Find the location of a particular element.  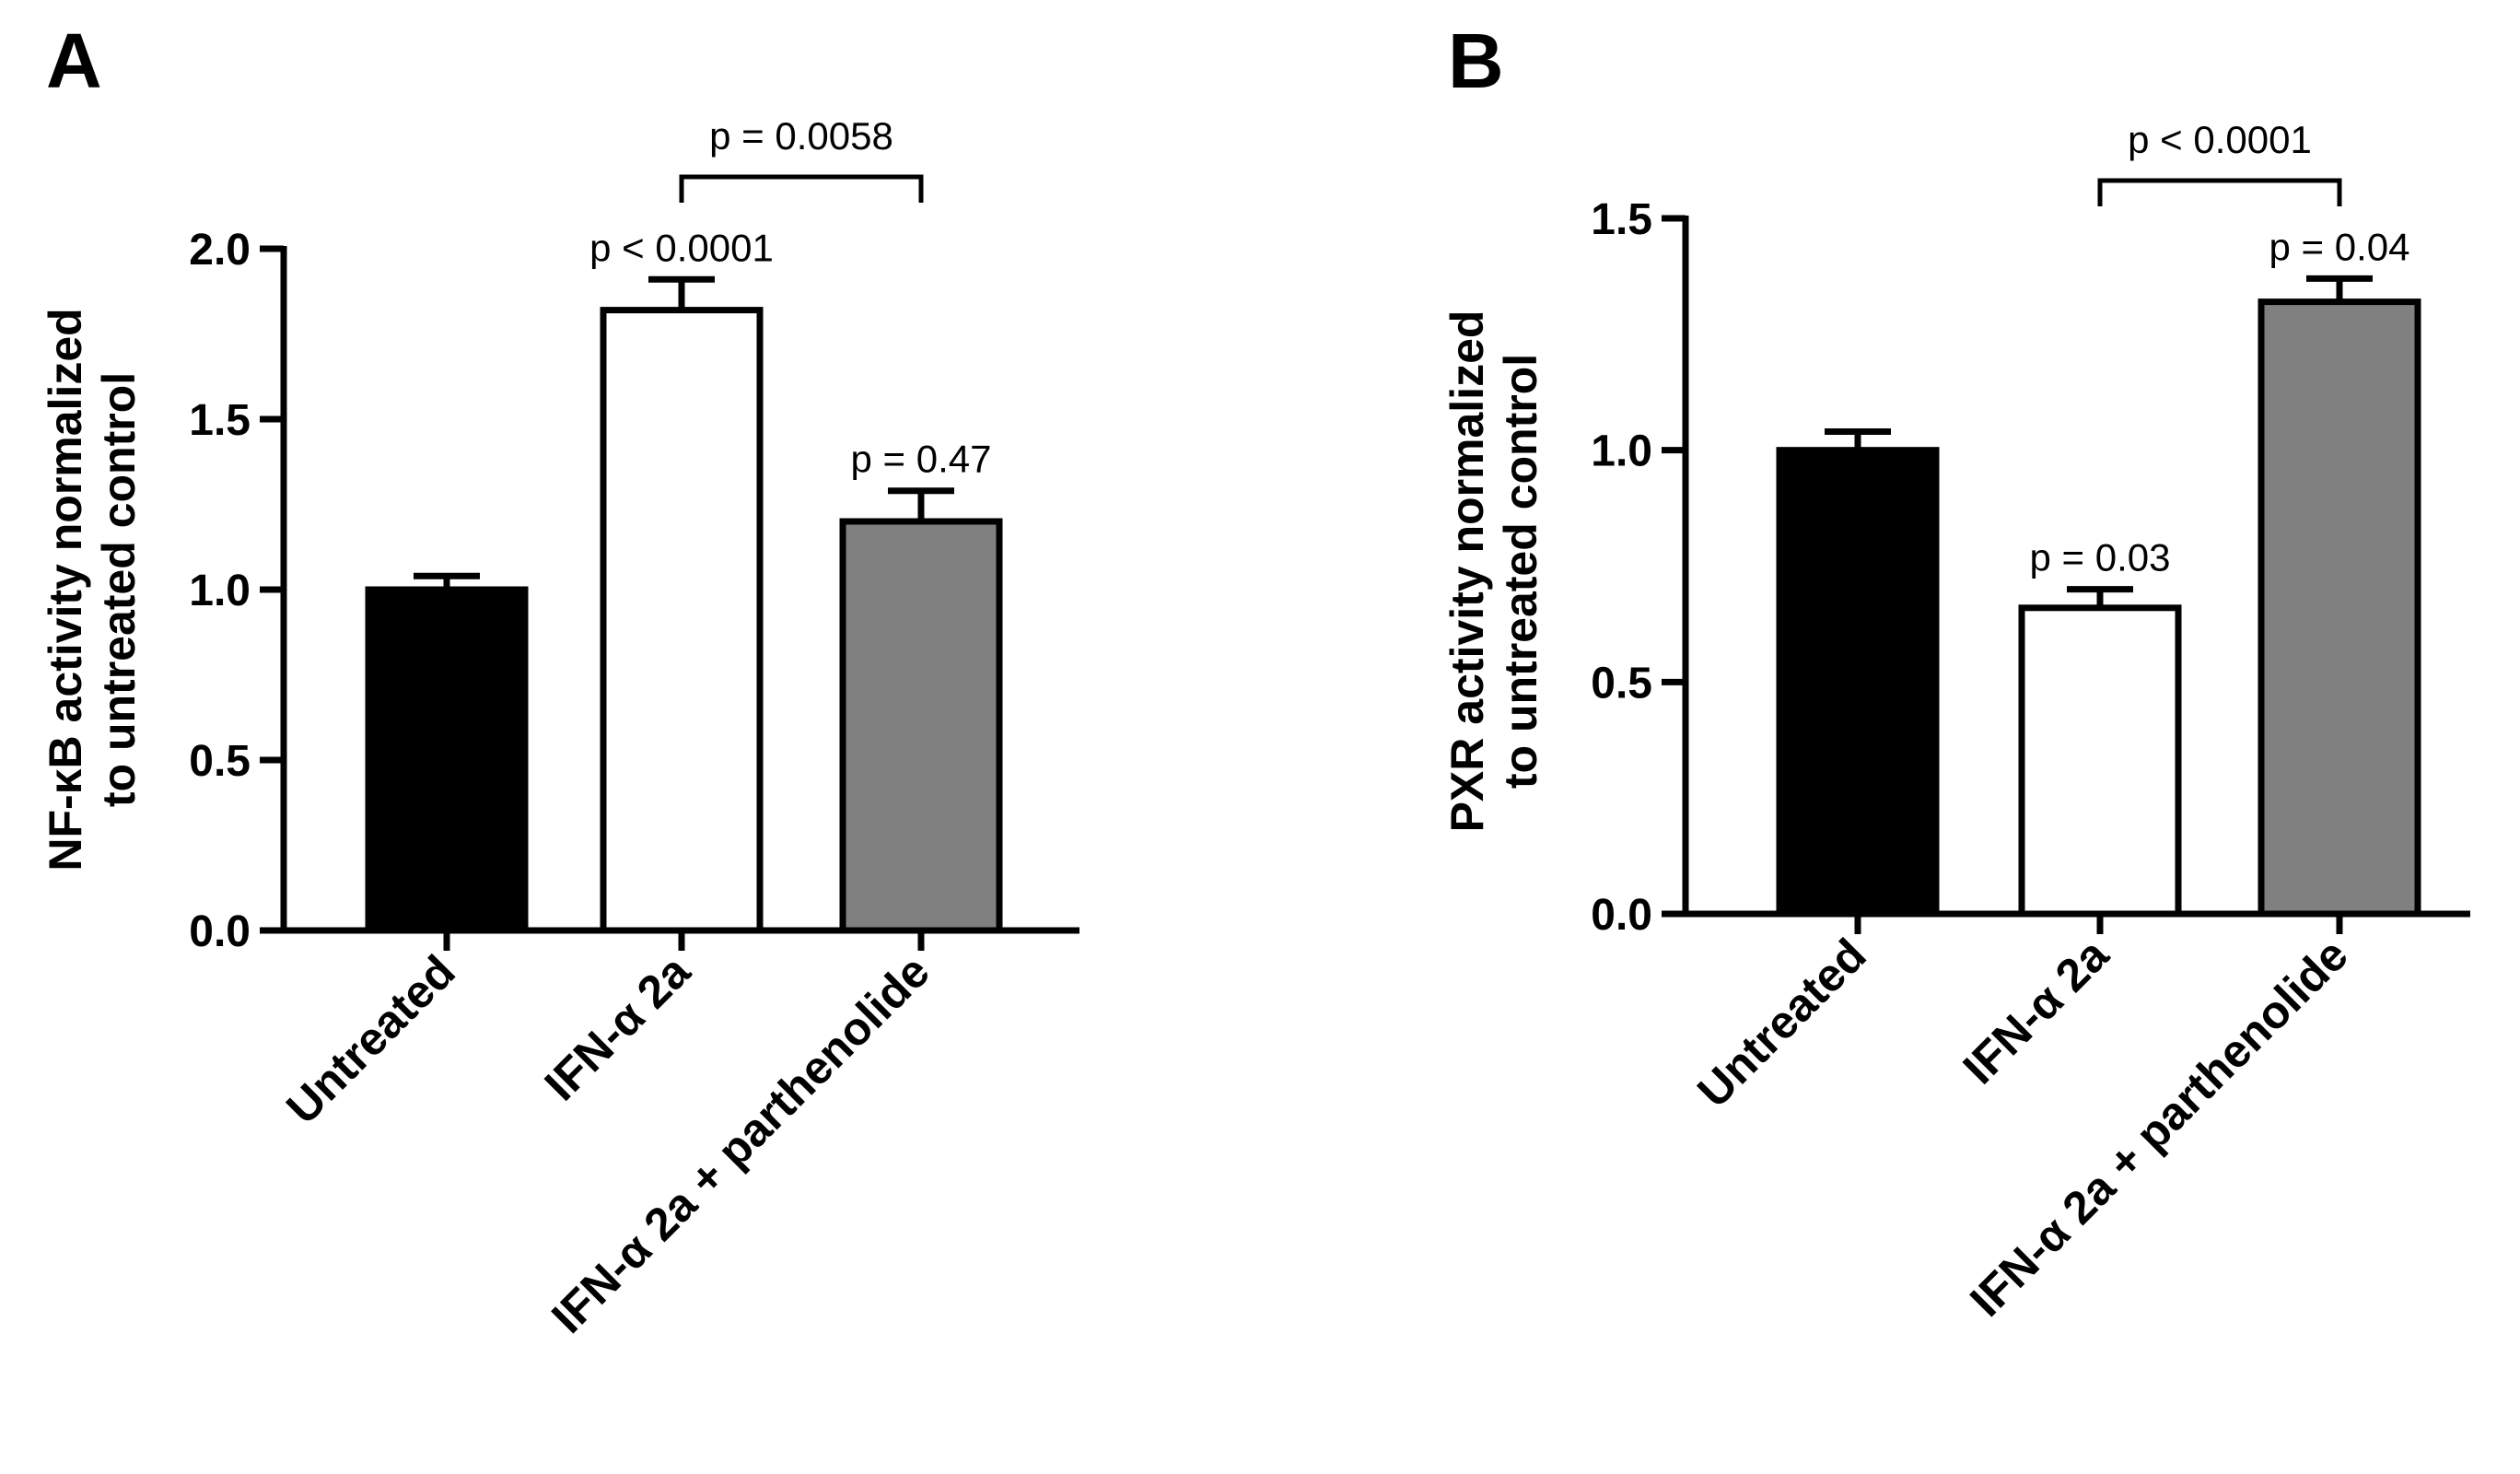

panel-label: B is located at coordinates (1476, 61).